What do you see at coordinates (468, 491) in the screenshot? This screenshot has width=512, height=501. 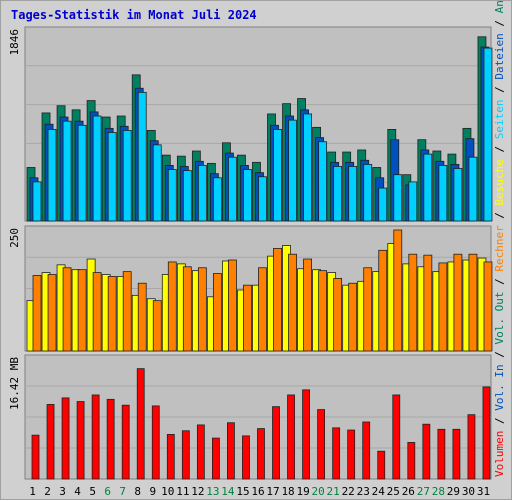 I see `x-tick-label-30: 30` at bounding box center [468, 491].